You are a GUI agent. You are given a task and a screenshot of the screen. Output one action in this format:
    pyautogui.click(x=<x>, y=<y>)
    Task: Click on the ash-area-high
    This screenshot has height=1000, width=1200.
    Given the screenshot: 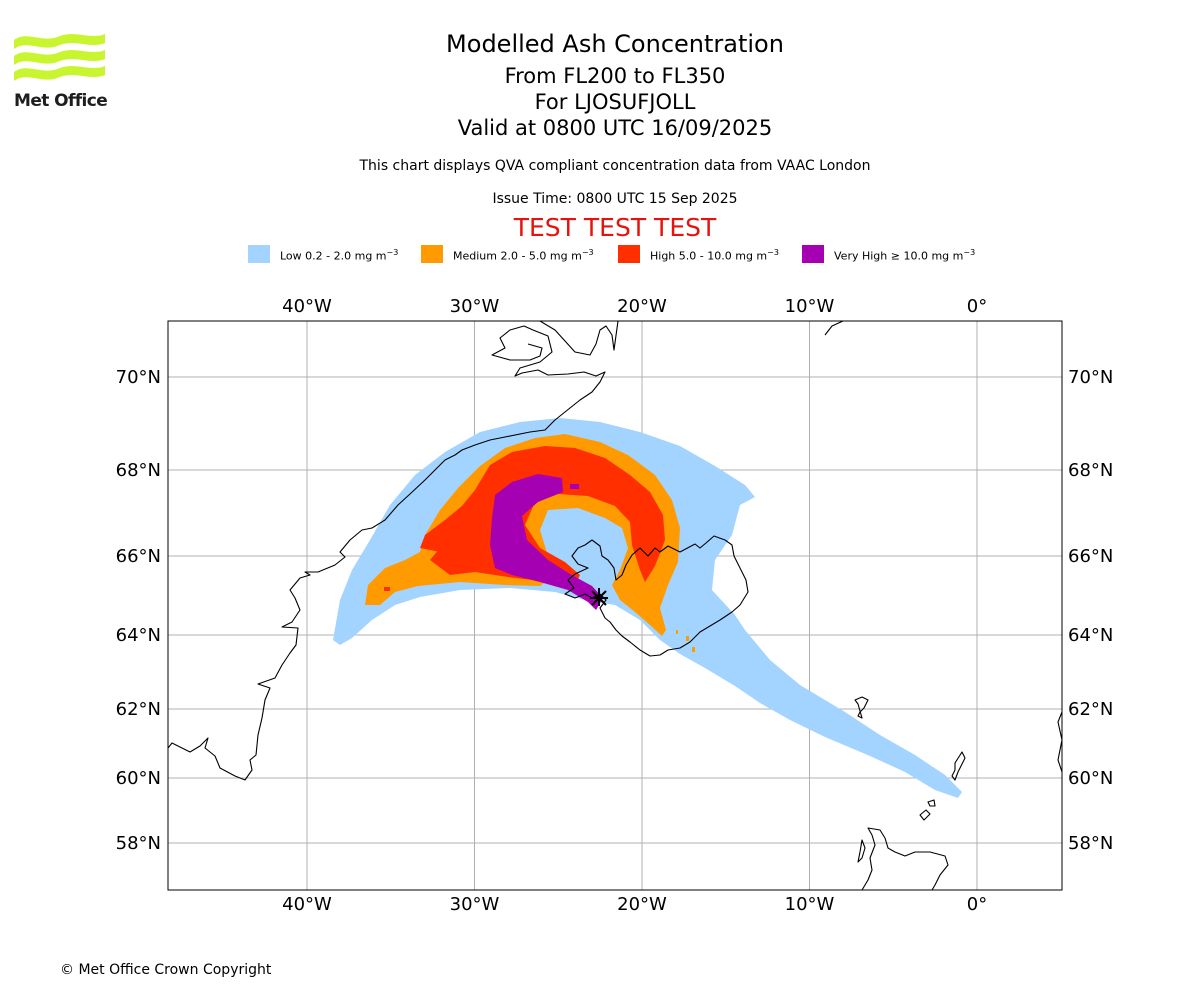 What is the action you would take?
    pyautogui.click(x=542, y=515)
    